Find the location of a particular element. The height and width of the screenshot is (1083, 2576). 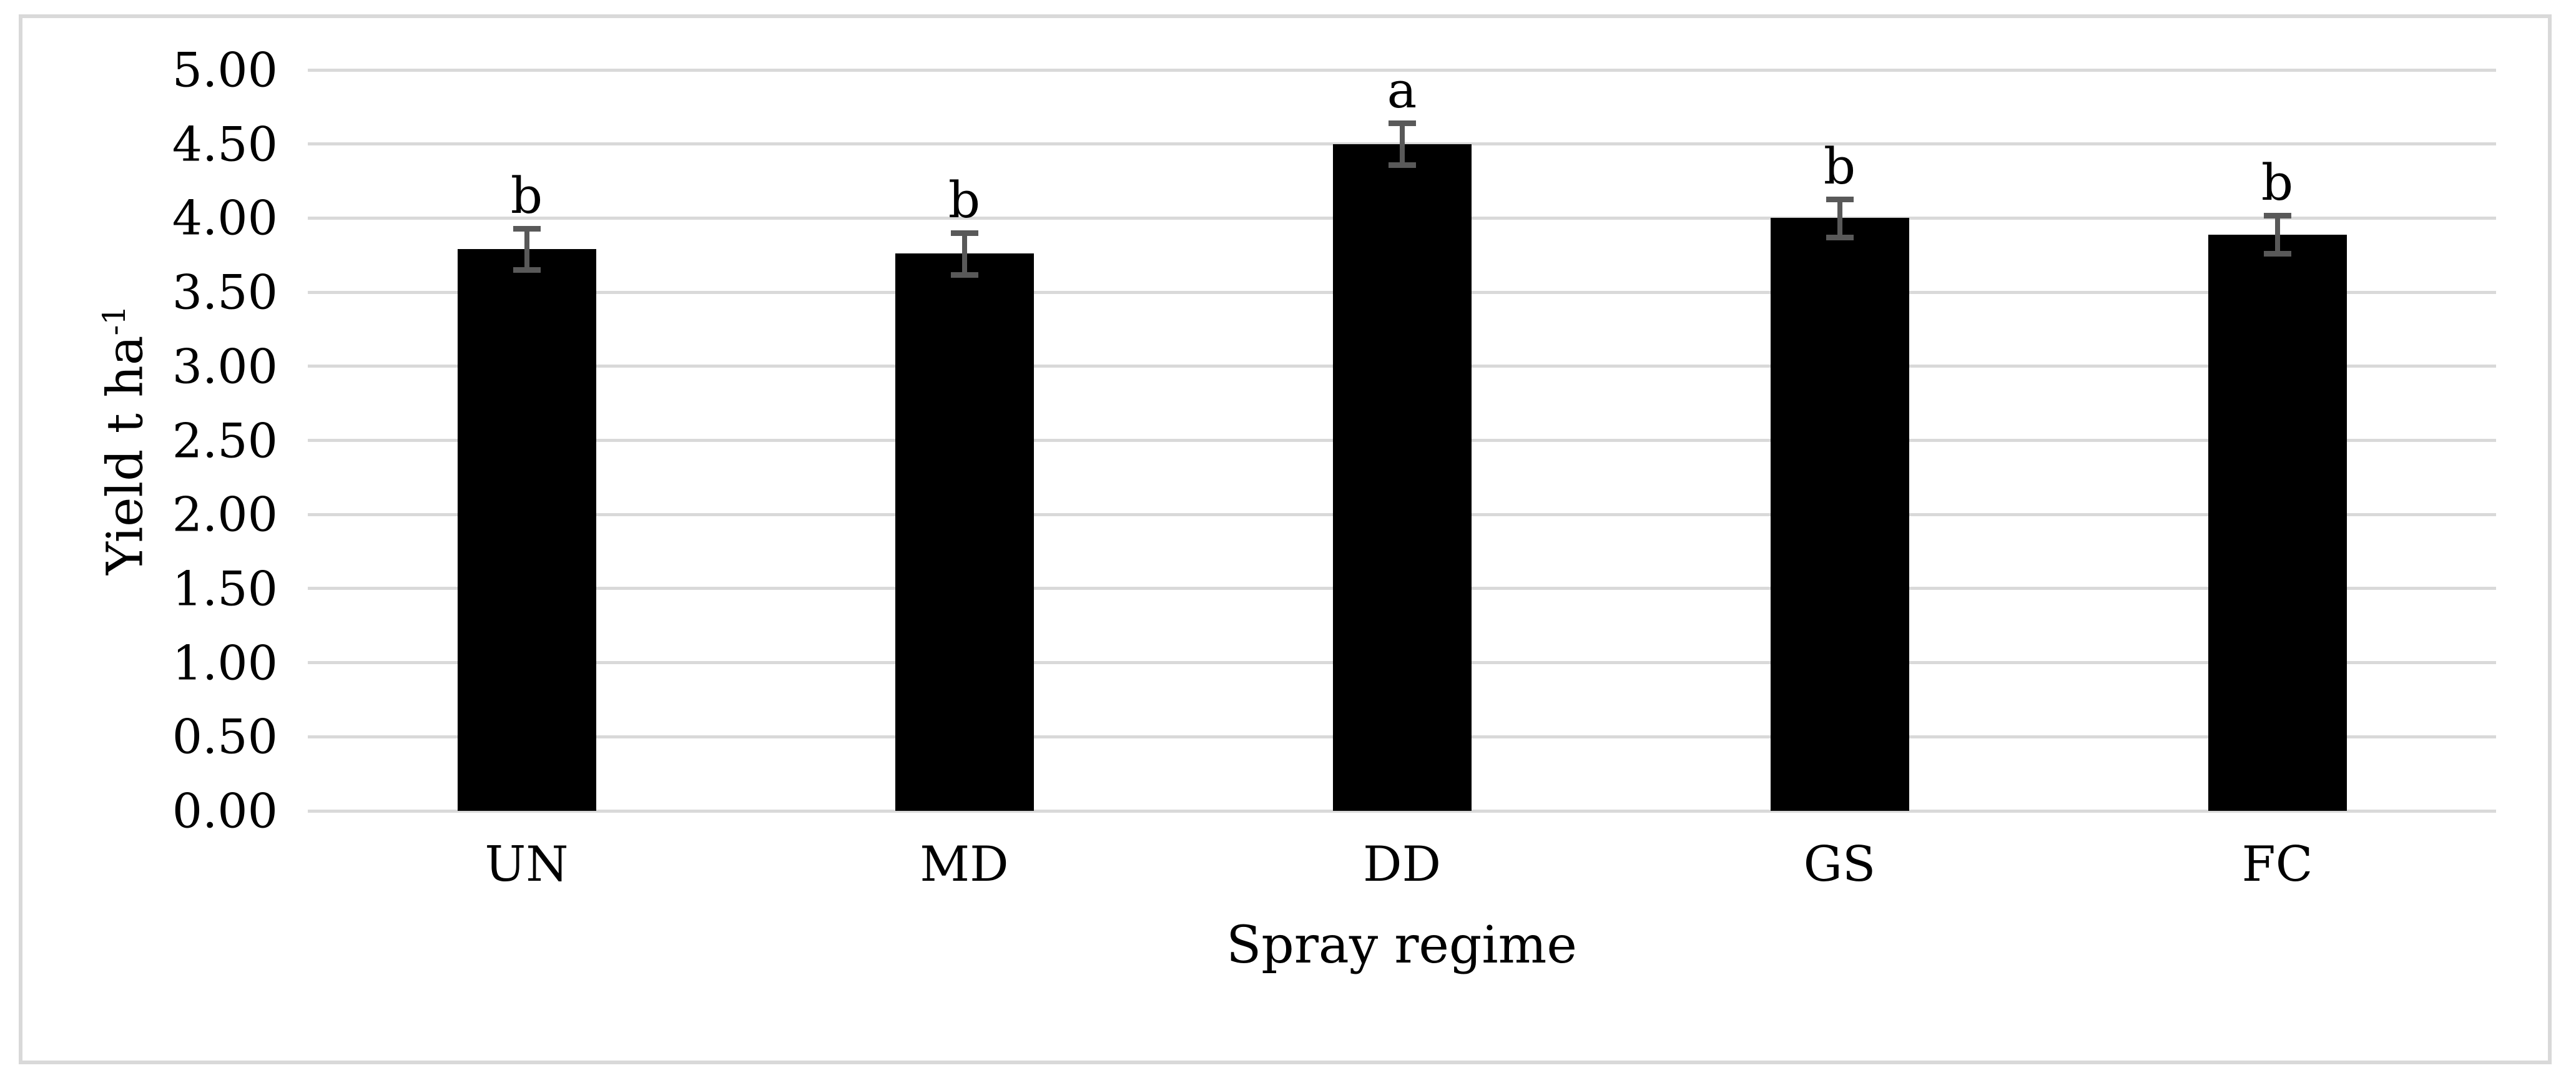

y-tick-label: 5.00 is located at coordinates (225, 70).